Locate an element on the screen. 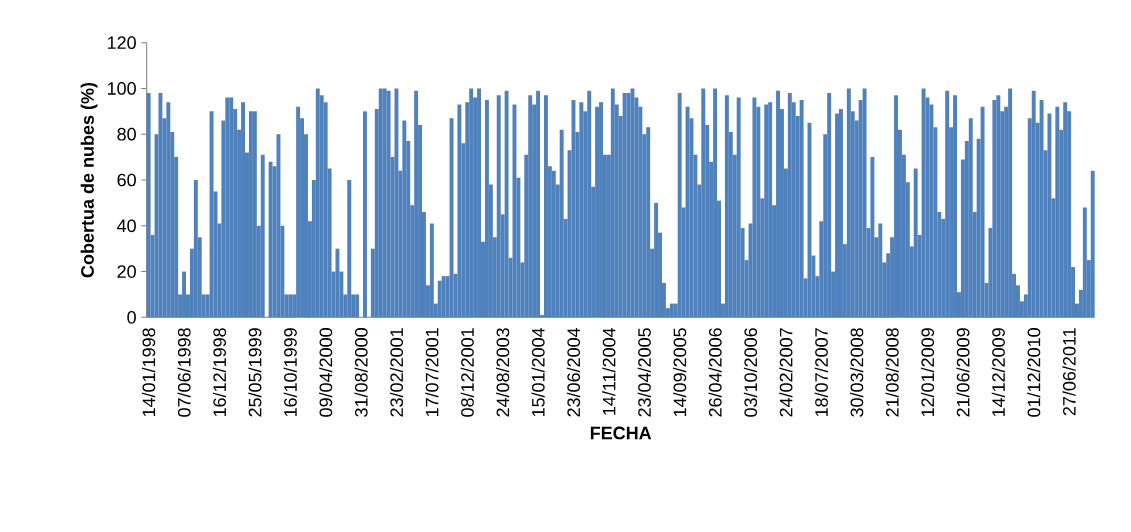  x-tick-label: 23/02/2001 is located at coordinates (396, 372).